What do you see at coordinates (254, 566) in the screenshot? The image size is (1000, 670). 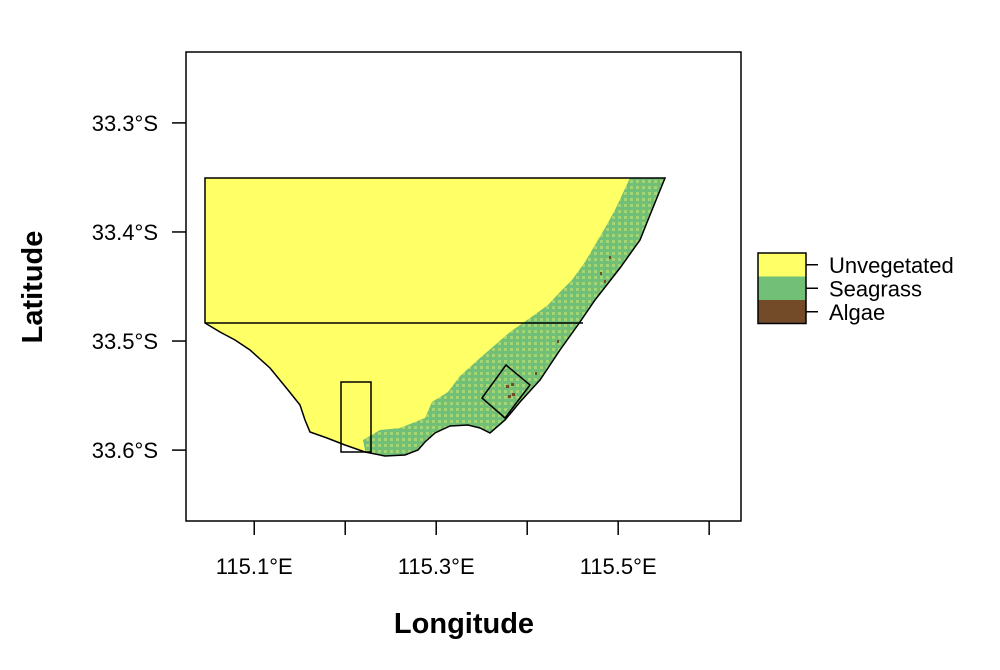 I see `x-tick-label: 115.1°E` at bounding box center [254, 566].